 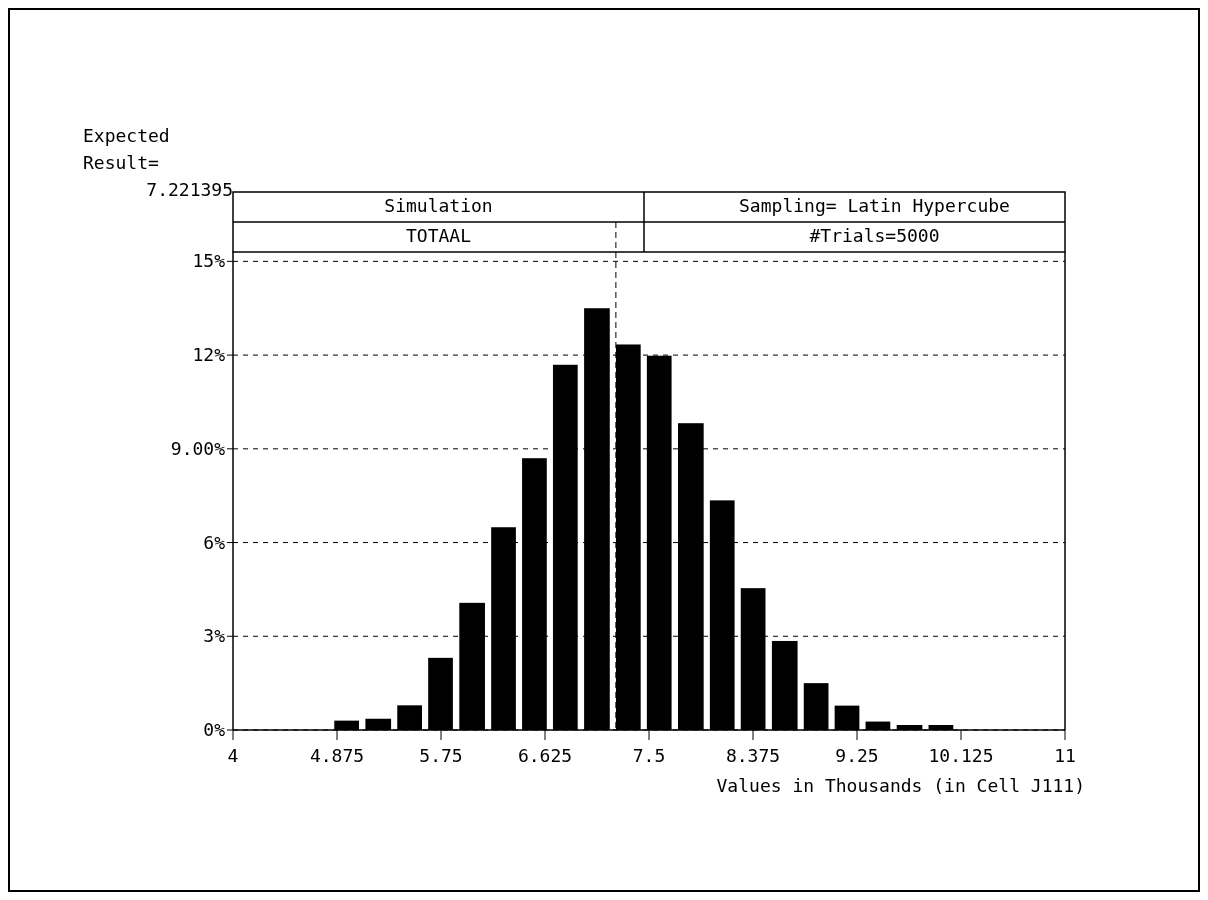 What do you see at coordinates (441, 755) in the screenshot?
I see `x-tick-label: 5.75` at bounding box center [441, 755].